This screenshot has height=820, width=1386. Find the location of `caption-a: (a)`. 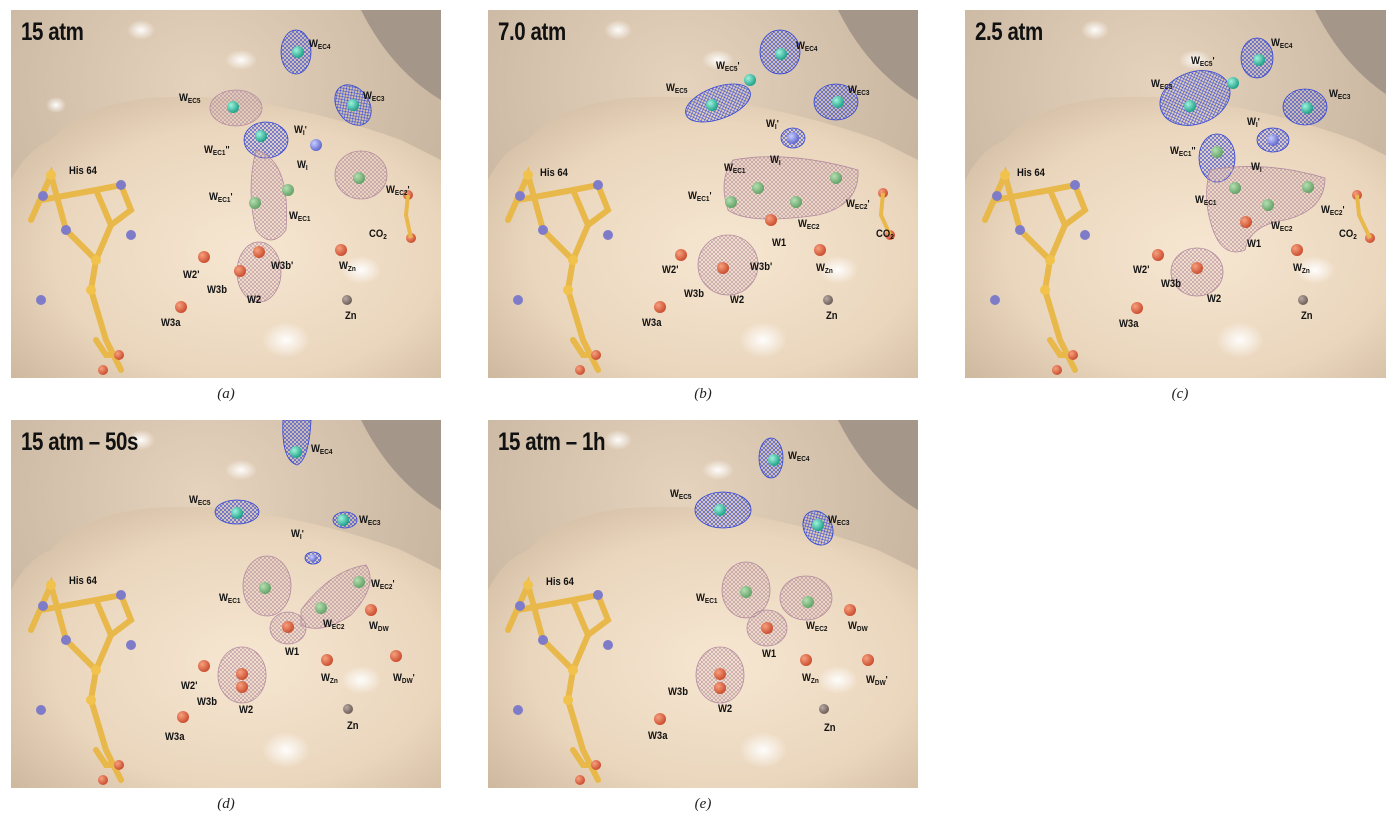

caption-a: (a) is located at coordinates (226, 394).